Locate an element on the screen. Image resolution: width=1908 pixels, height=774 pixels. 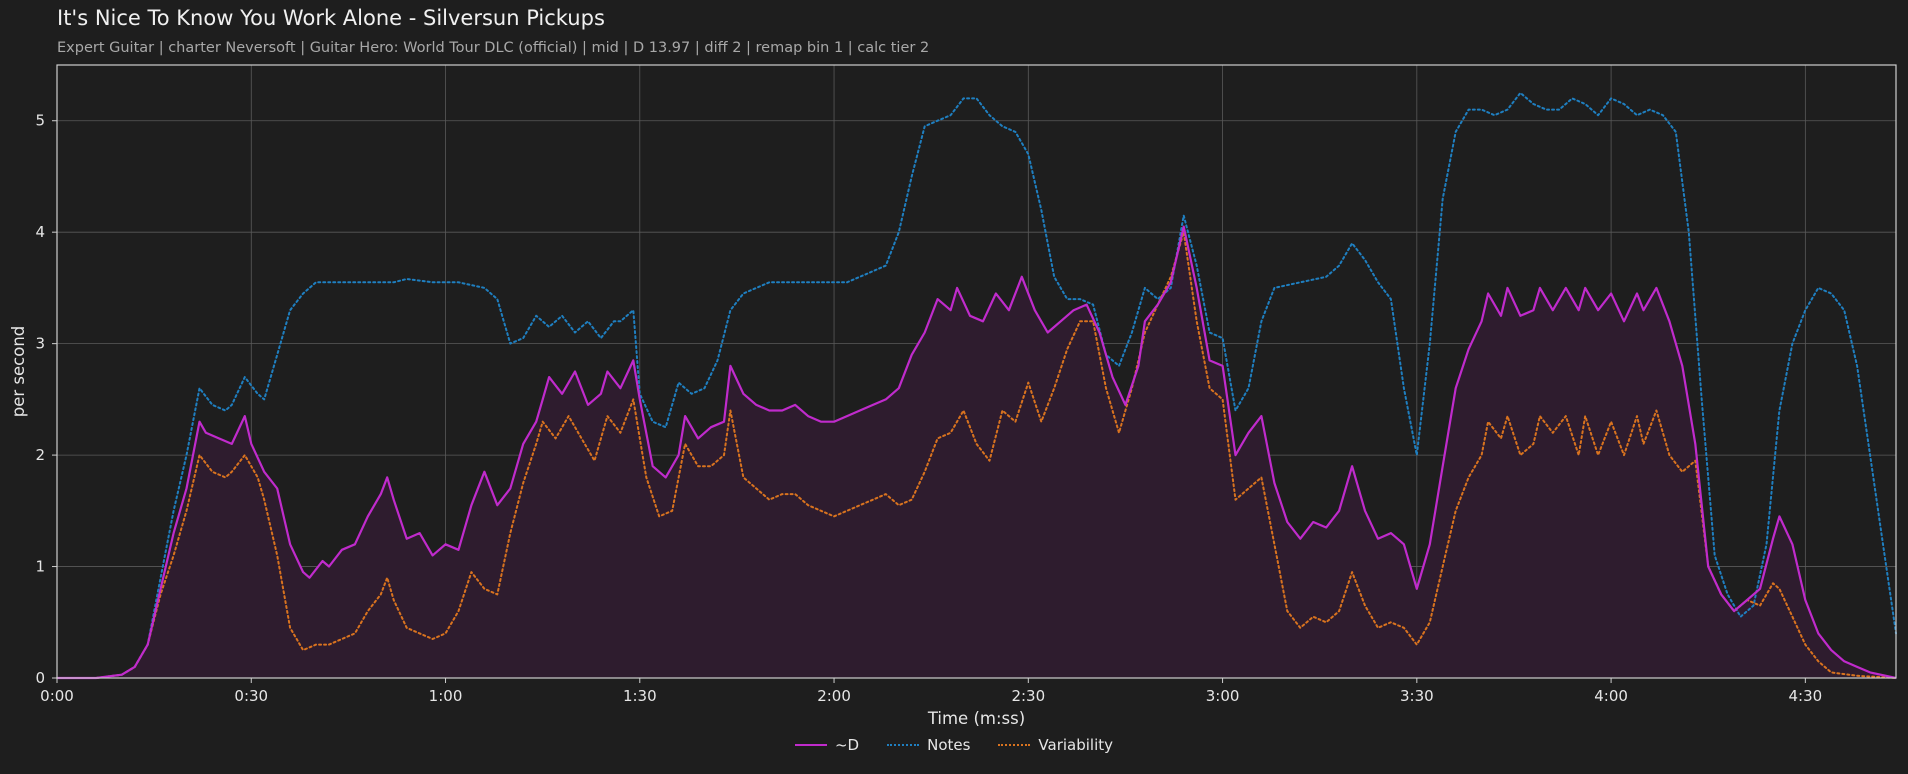
x-axis: 0:00 0:30 1:00 1:30 2:00 2:30 3:00 3:30 4:00 4:30 is located at coordinates (931, 691).